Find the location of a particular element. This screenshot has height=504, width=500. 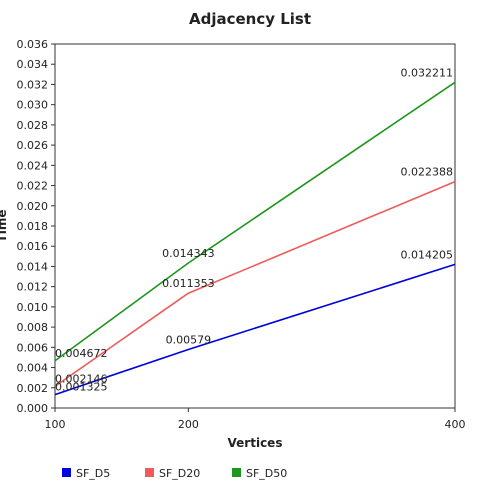

x-axis: 100 200 400 is located at coordinates (255, 419).